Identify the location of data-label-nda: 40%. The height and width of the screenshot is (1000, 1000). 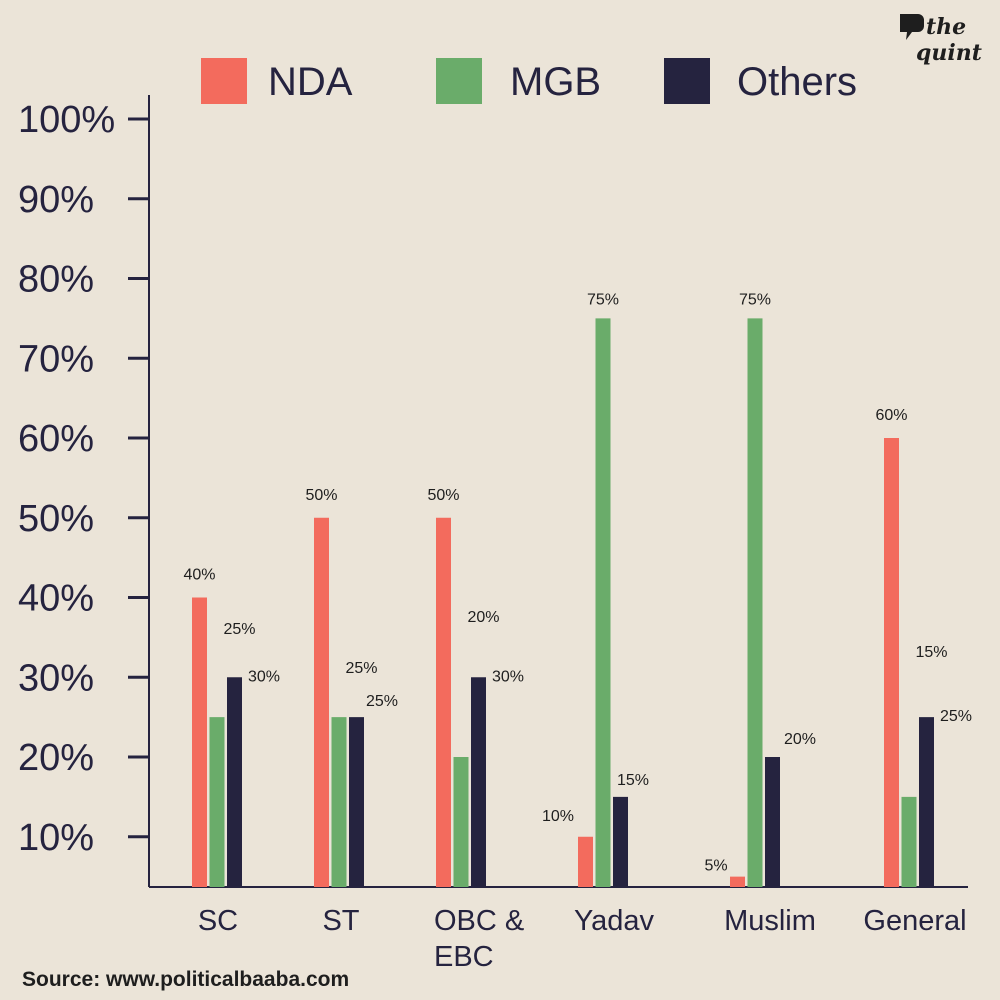
(199, 575).